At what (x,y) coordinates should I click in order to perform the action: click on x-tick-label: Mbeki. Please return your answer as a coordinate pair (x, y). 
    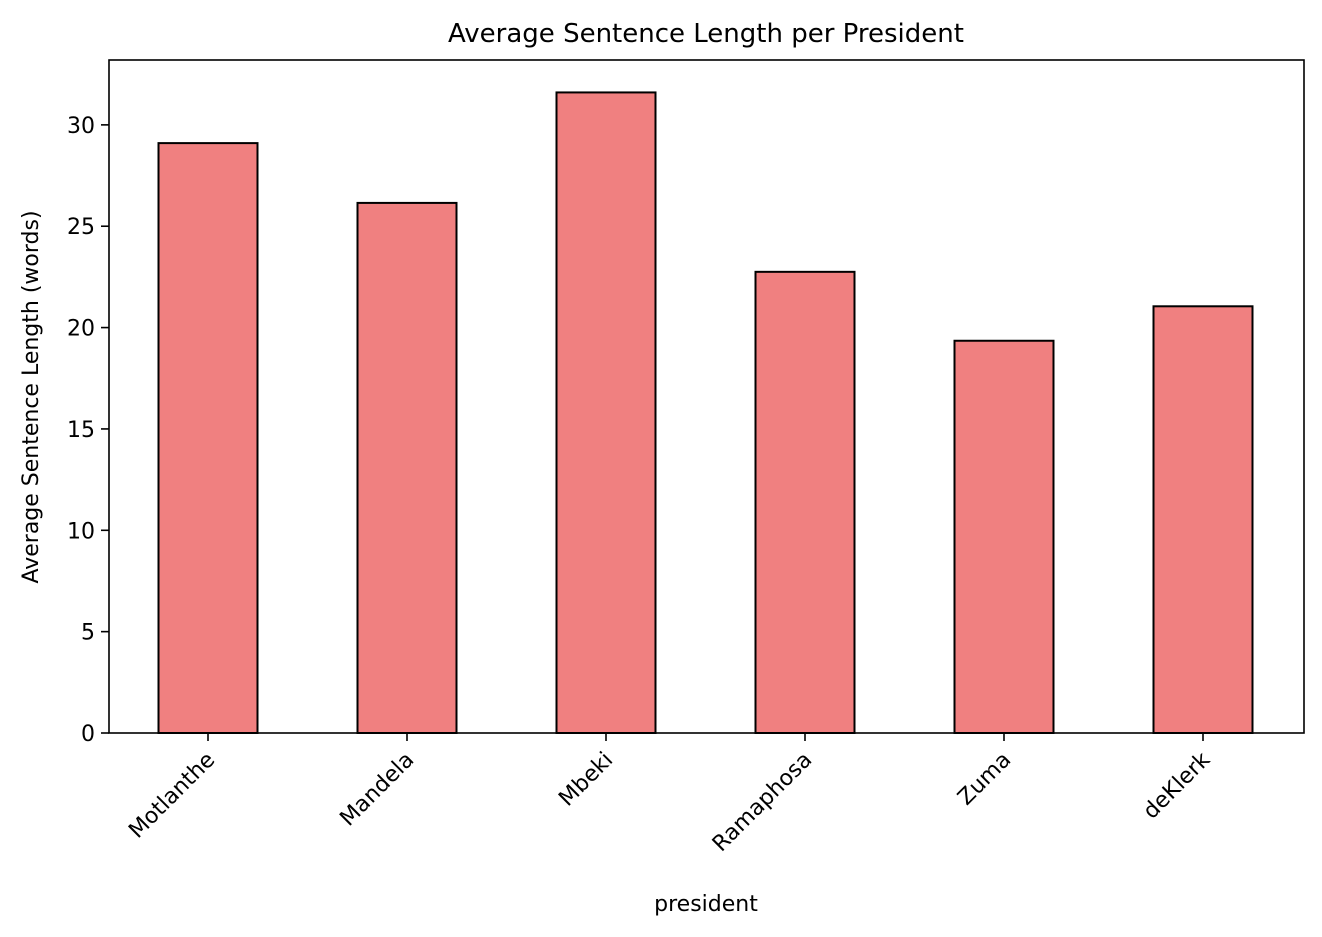
    Looking at the image, I should click on (586, 780).